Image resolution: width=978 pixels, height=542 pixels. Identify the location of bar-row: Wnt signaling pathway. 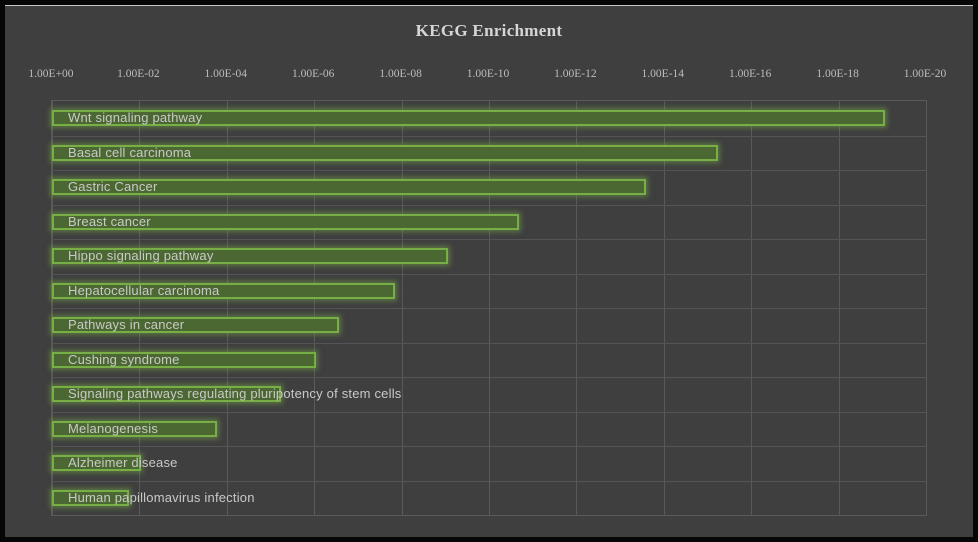
(489, 118).